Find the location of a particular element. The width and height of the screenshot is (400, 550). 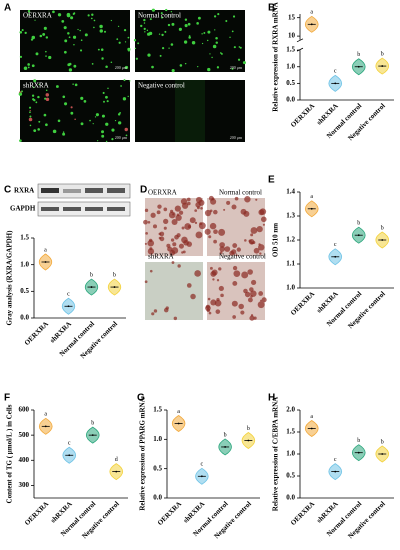

blot-strip is located at coordinates (84, 209).